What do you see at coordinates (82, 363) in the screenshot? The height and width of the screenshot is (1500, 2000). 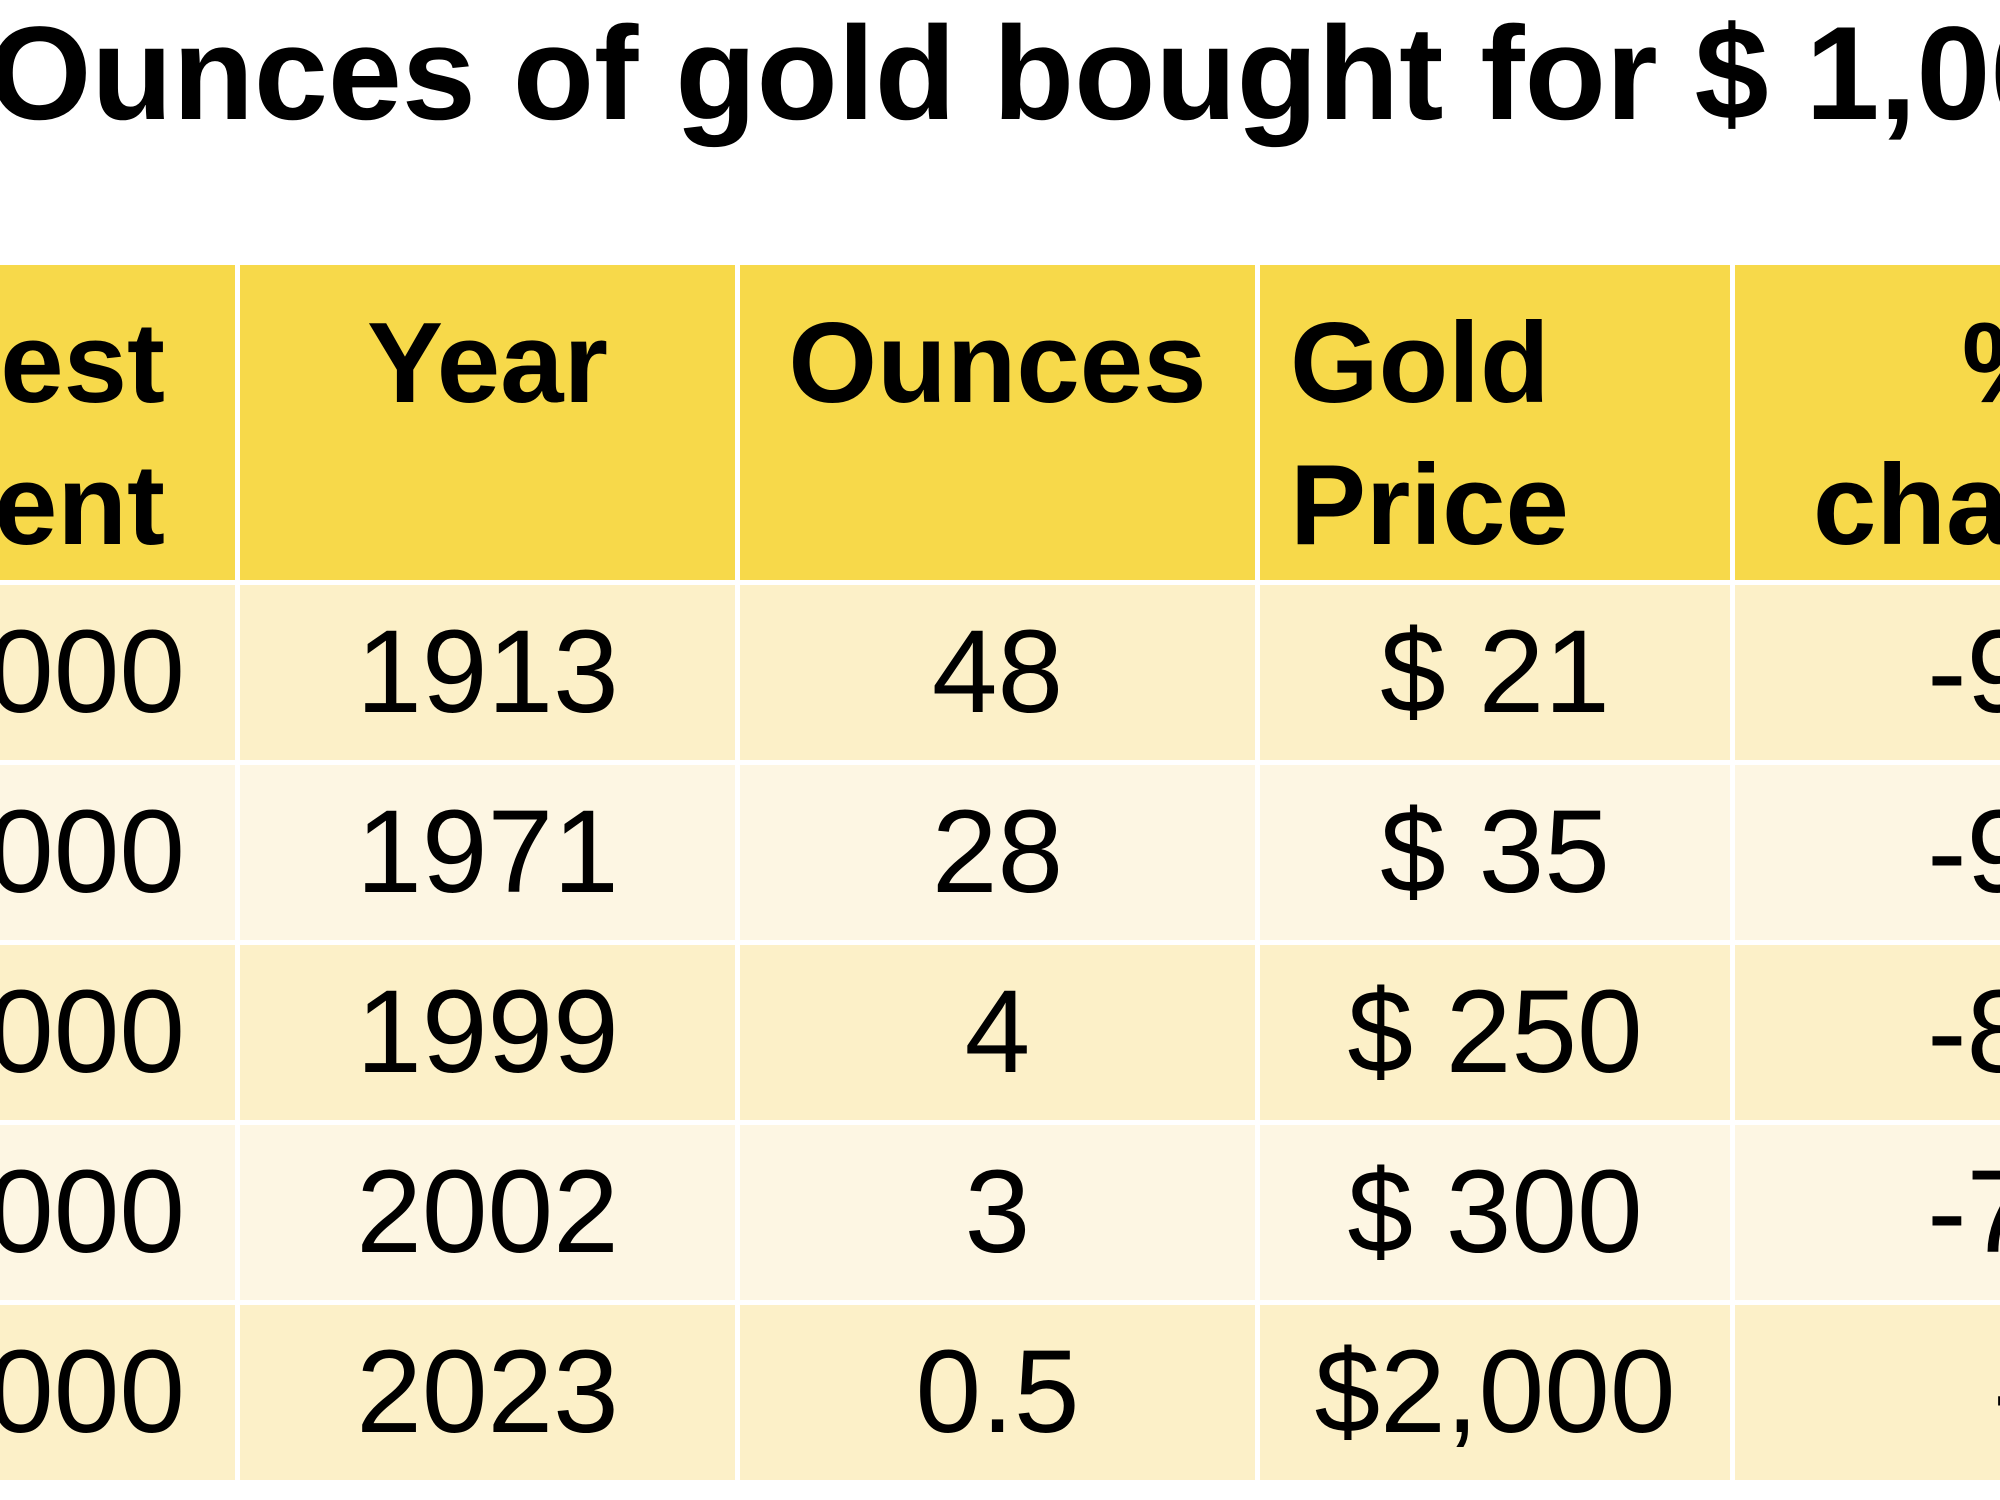 I see `header-investment-line-1: Invest` at bounding box center [82, 363].